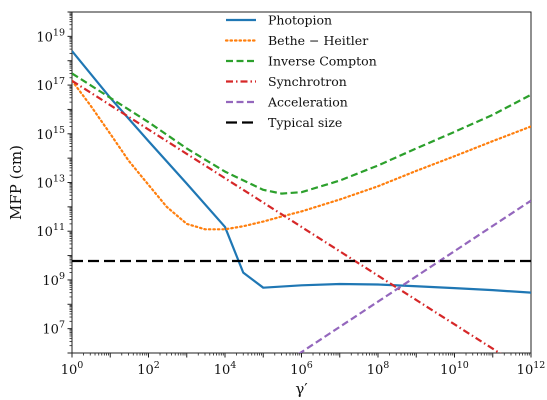 This screenshot has width=547, height=400. I want to click on y-axis-label: MFP (cm), so click(16, 182).